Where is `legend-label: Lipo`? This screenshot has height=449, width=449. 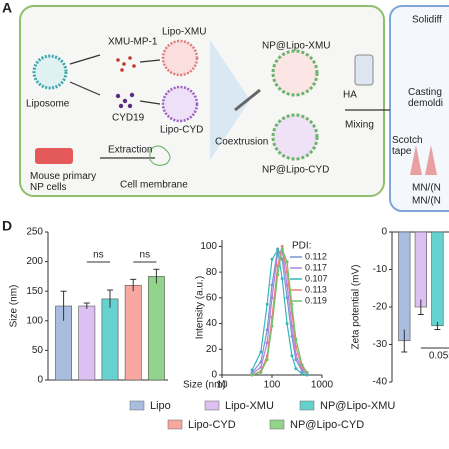
legend-label: Lipo is located at coordinates (160, 406).